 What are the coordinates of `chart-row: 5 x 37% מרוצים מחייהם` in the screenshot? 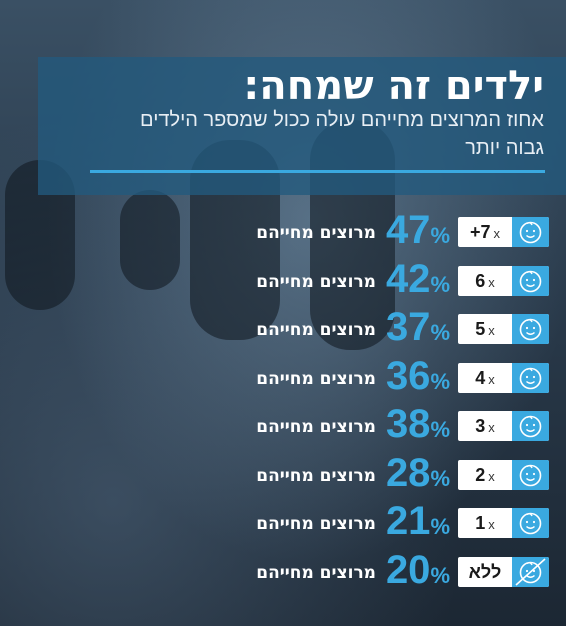 It's located at (283, 327).